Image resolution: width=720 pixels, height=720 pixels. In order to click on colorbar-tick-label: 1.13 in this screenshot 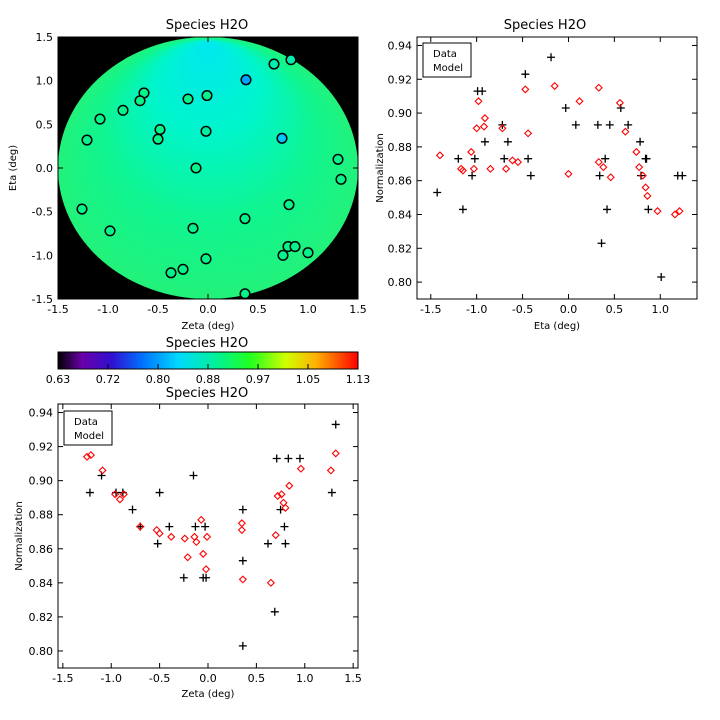, I will do `click(358, 379)`.